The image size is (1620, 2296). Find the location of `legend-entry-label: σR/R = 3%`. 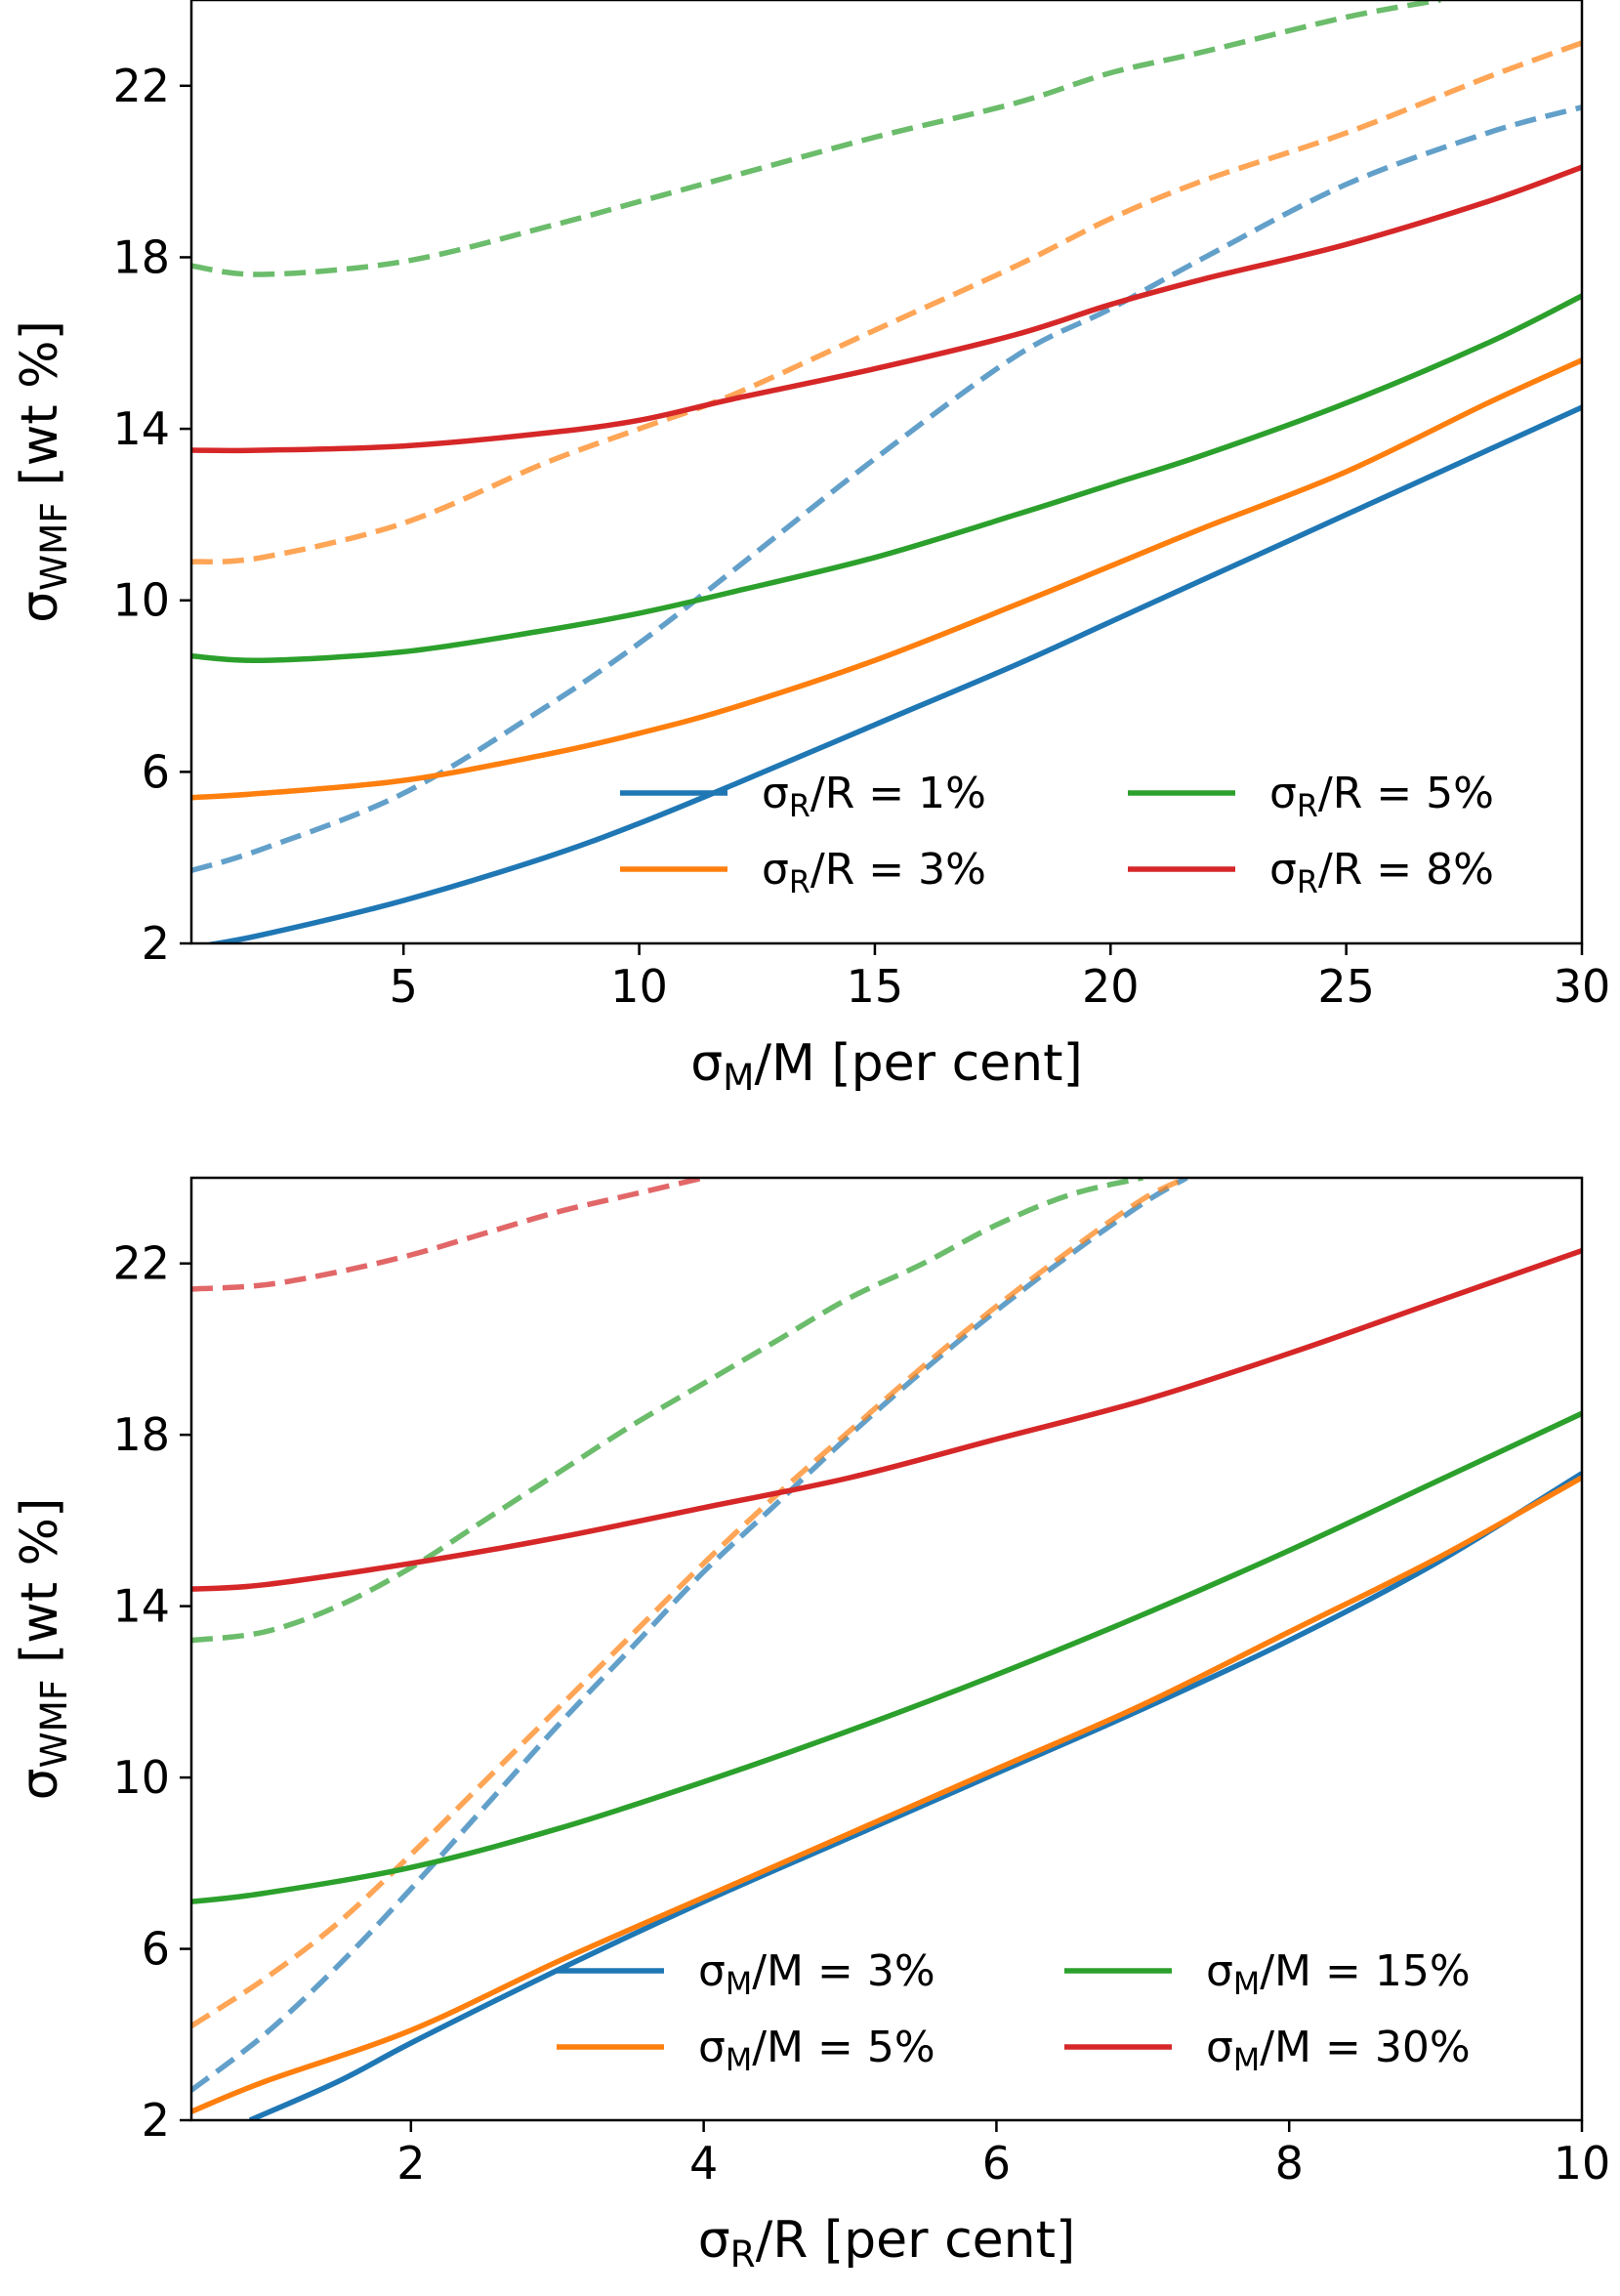

legend-entry-label: σR/R = 3% is located at coordinates (874, 872).